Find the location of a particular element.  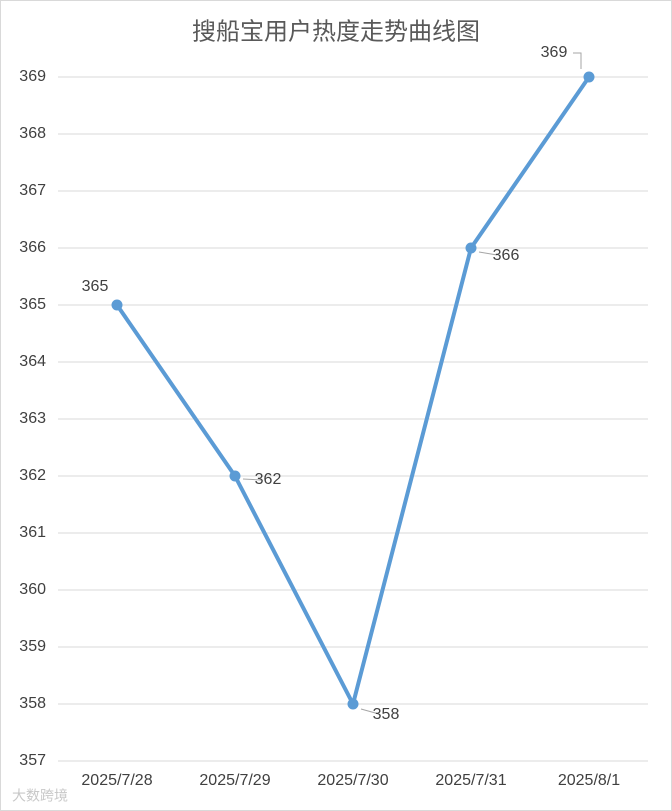

y-tick-label: 368 is located at coordinates (32, 133).